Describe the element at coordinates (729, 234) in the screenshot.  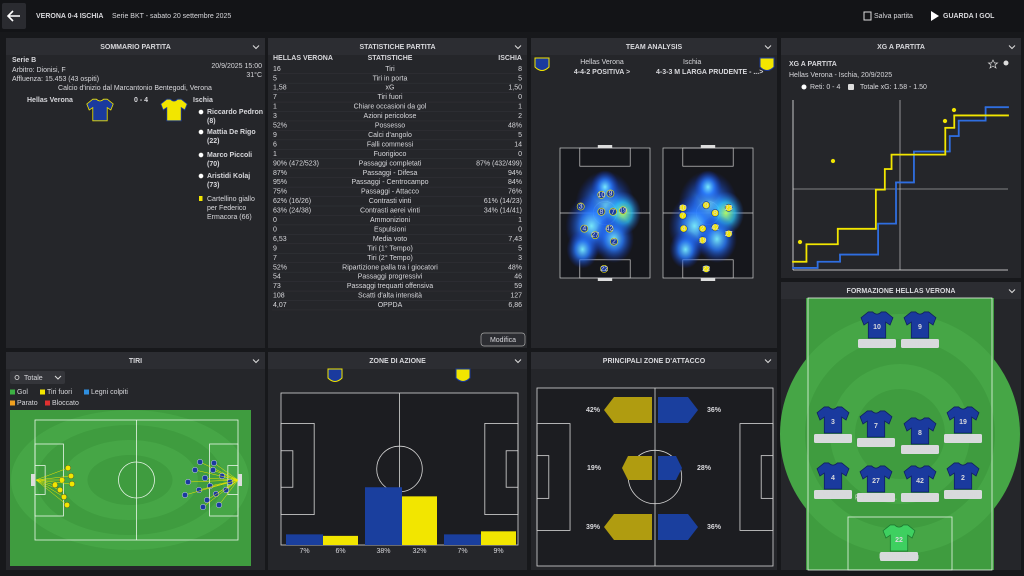
I see `player-number: 27` at that location.